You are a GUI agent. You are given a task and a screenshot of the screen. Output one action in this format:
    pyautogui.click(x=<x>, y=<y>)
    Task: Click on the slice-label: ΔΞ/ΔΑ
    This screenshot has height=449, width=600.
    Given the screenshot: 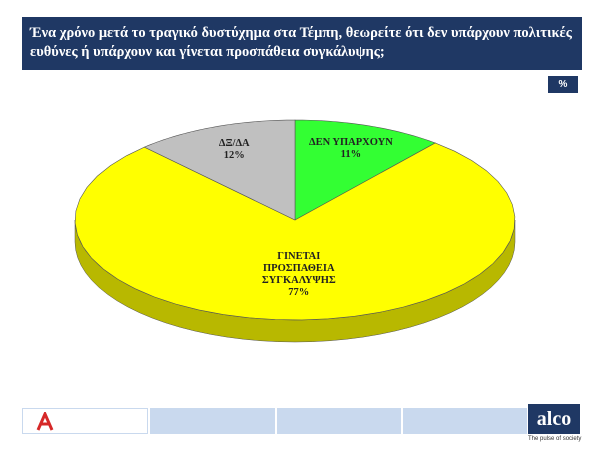 What is the action you would take?
    pyautogui.click(x=234, y=144)
    